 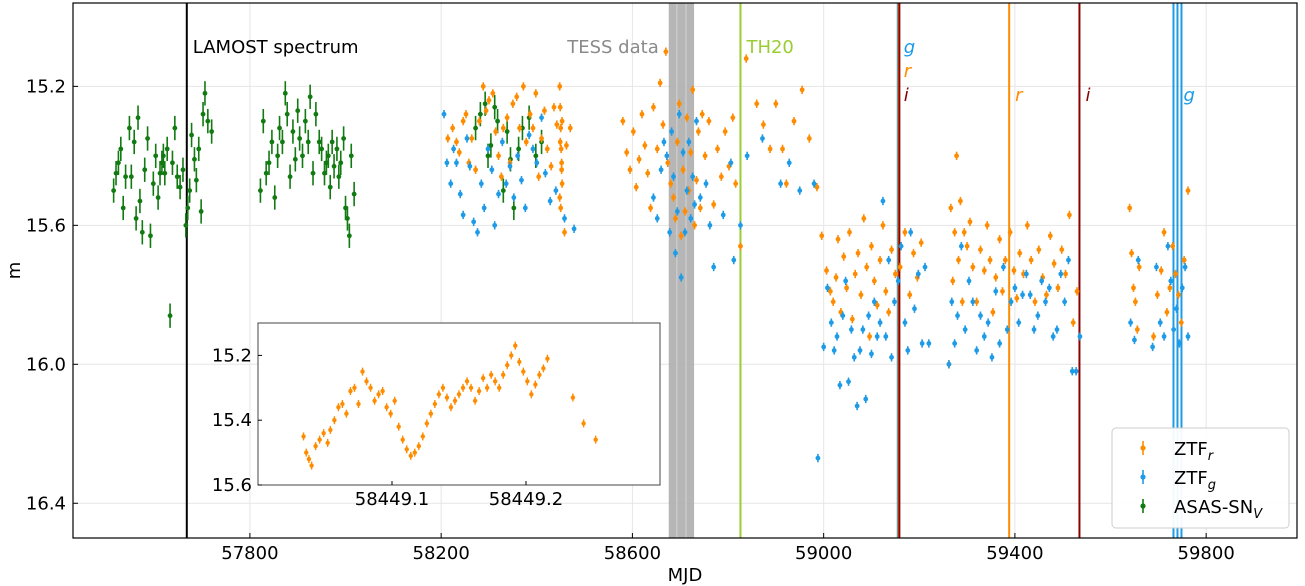 I want to click on y-tick-label: 16.4, so click(x=46, y=503).